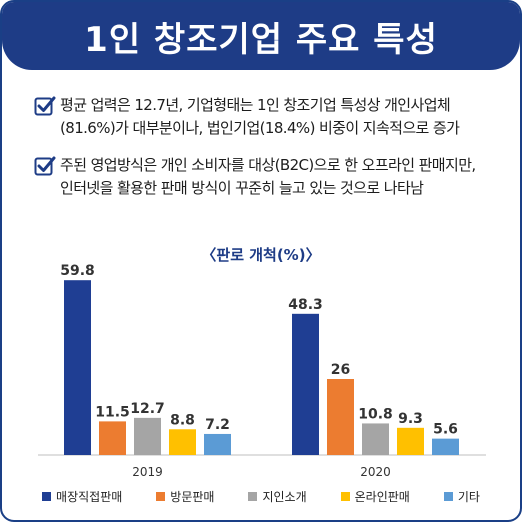 This screenshot has width=522, height=522. I want to click on legend-label: 온라인판매, so click(382, 497).